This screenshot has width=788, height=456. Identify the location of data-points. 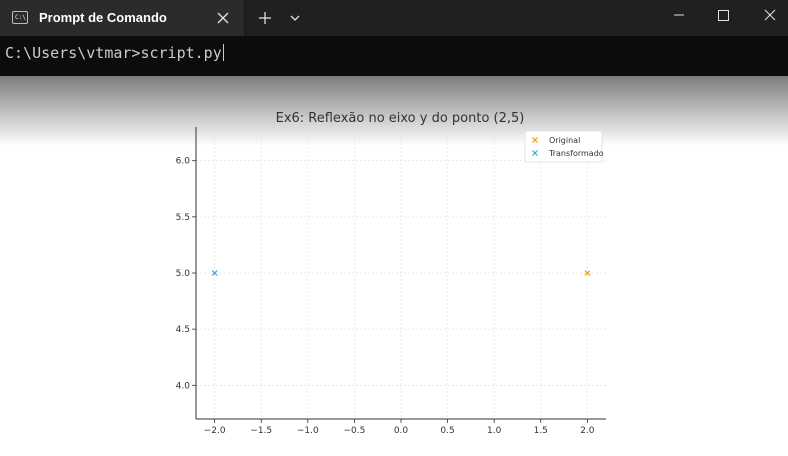
(401, 273).